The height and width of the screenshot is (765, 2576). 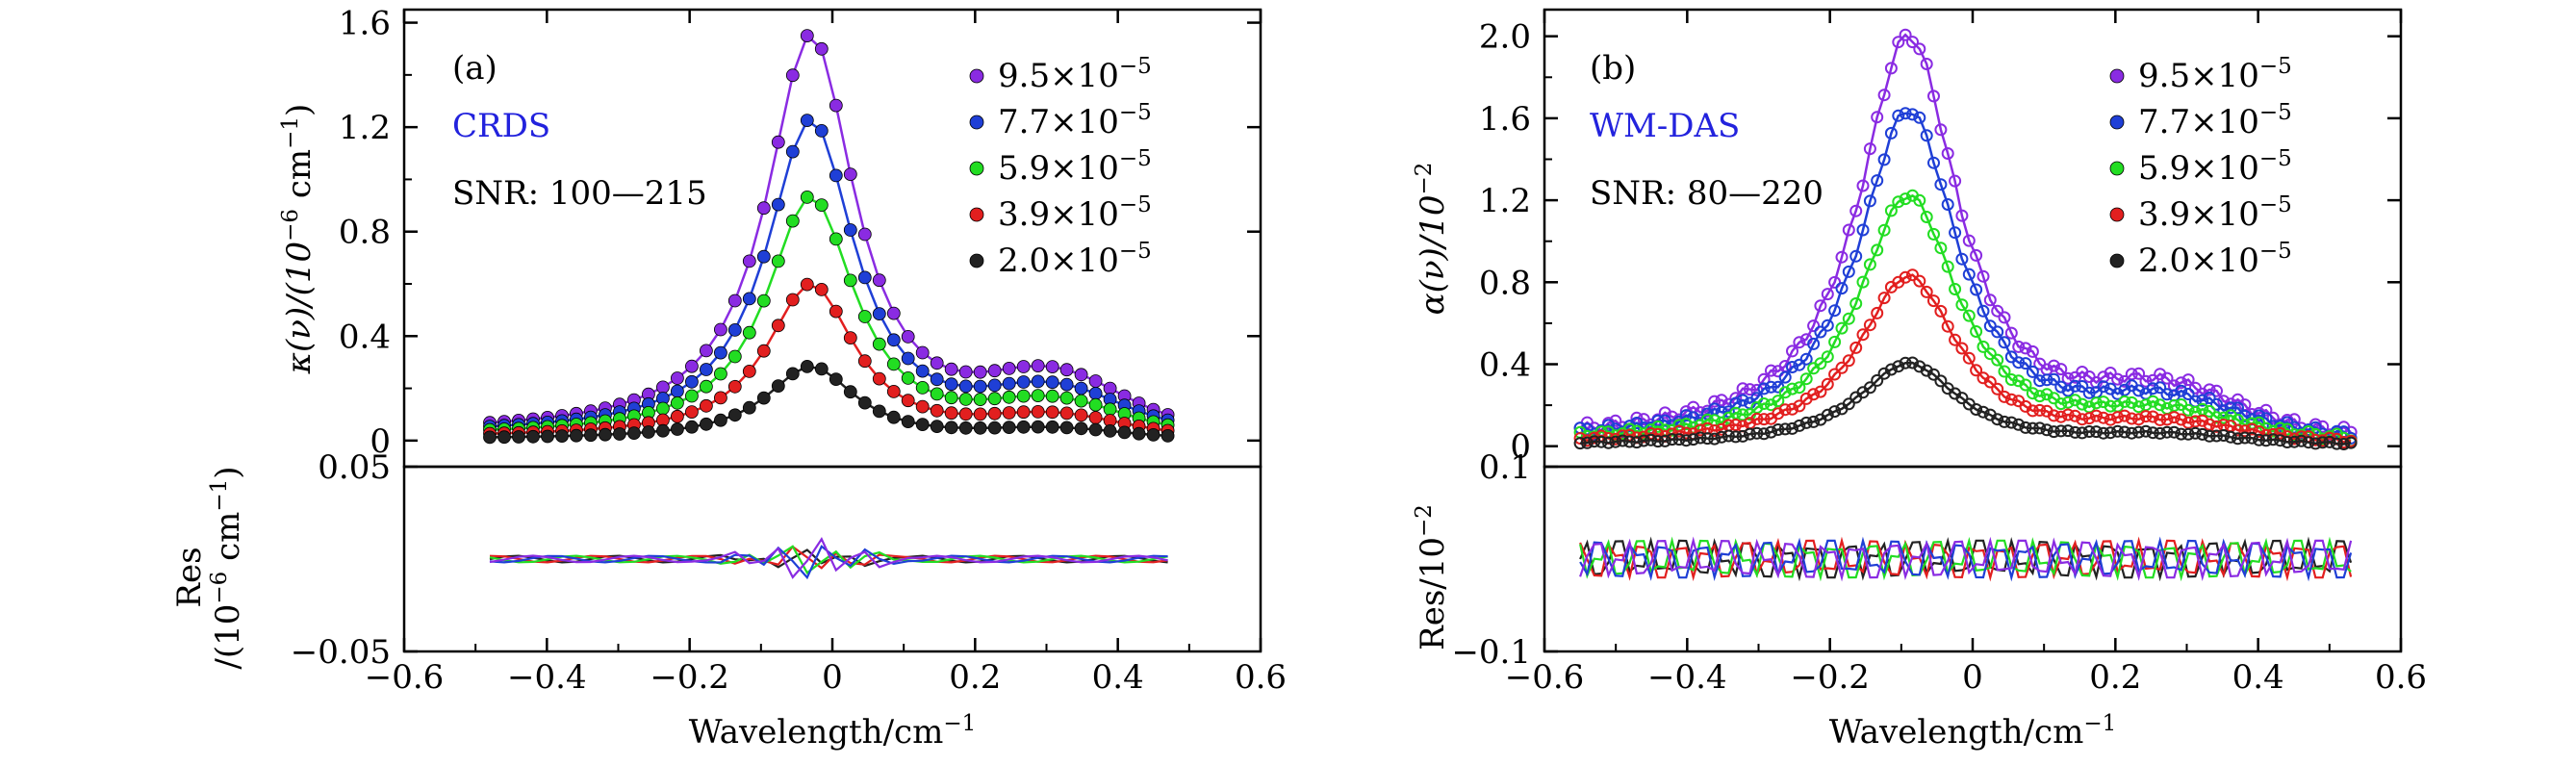 I want to click on a-snr-label: SNR: 100—215, so click(x=579, y=193).